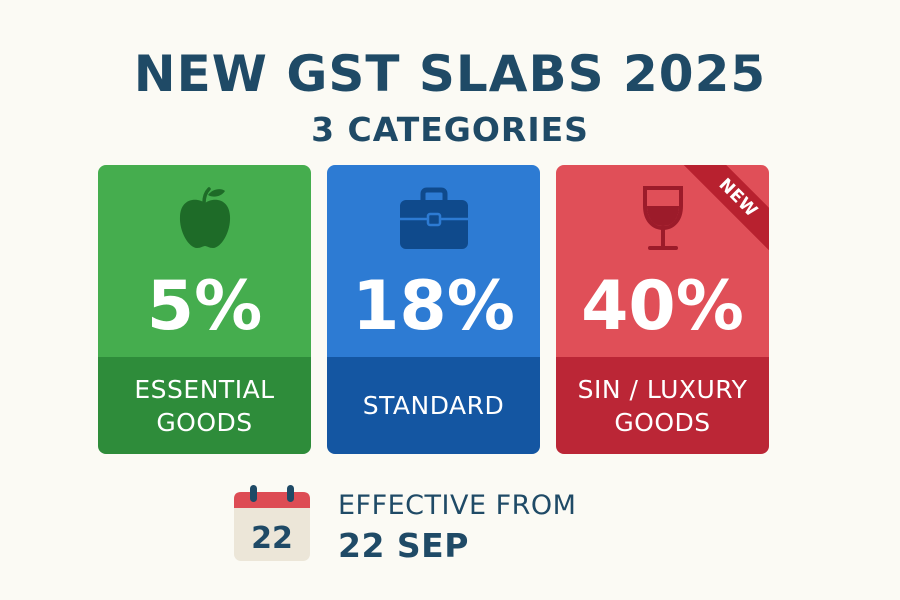 The image size is (900, 600). I want to click on category-label-line: SIN / LUXURY, so click(662, 389).